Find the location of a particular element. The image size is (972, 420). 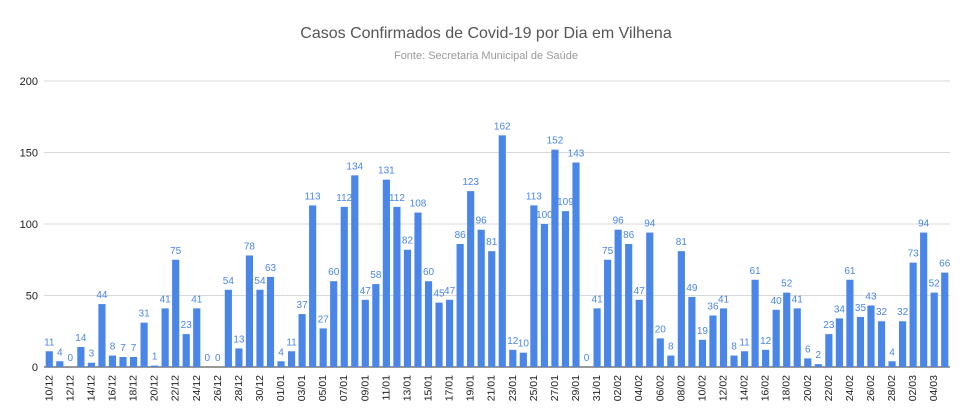

data-label: 44 is located at coordinates (102, 295).